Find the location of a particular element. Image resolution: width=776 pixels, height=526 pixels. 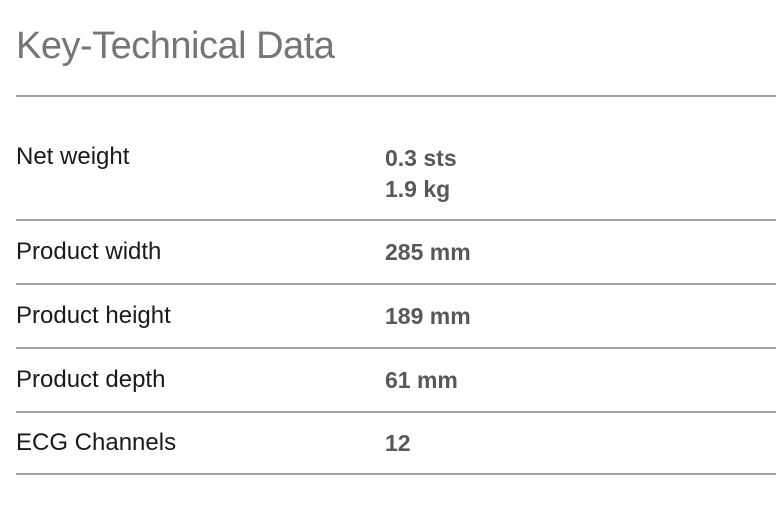

table-row-product-depth: Product depth 61 mm is located at coordinates (396, 381).